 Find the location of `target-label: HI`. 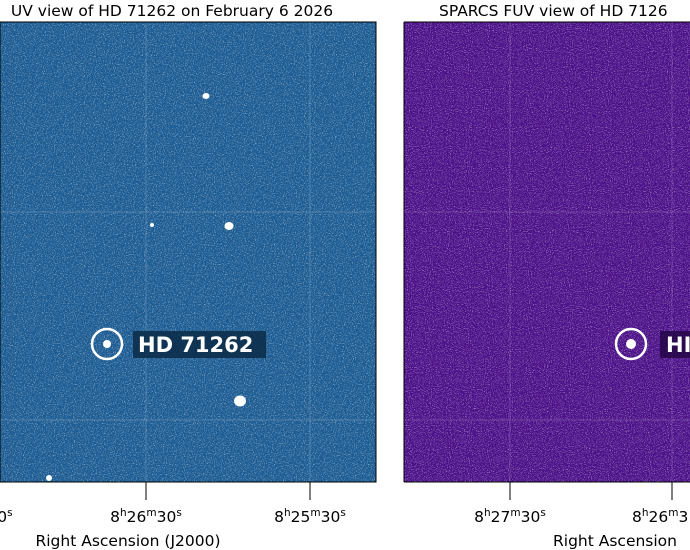

target-label: HI is located at coordinates (678, 345).